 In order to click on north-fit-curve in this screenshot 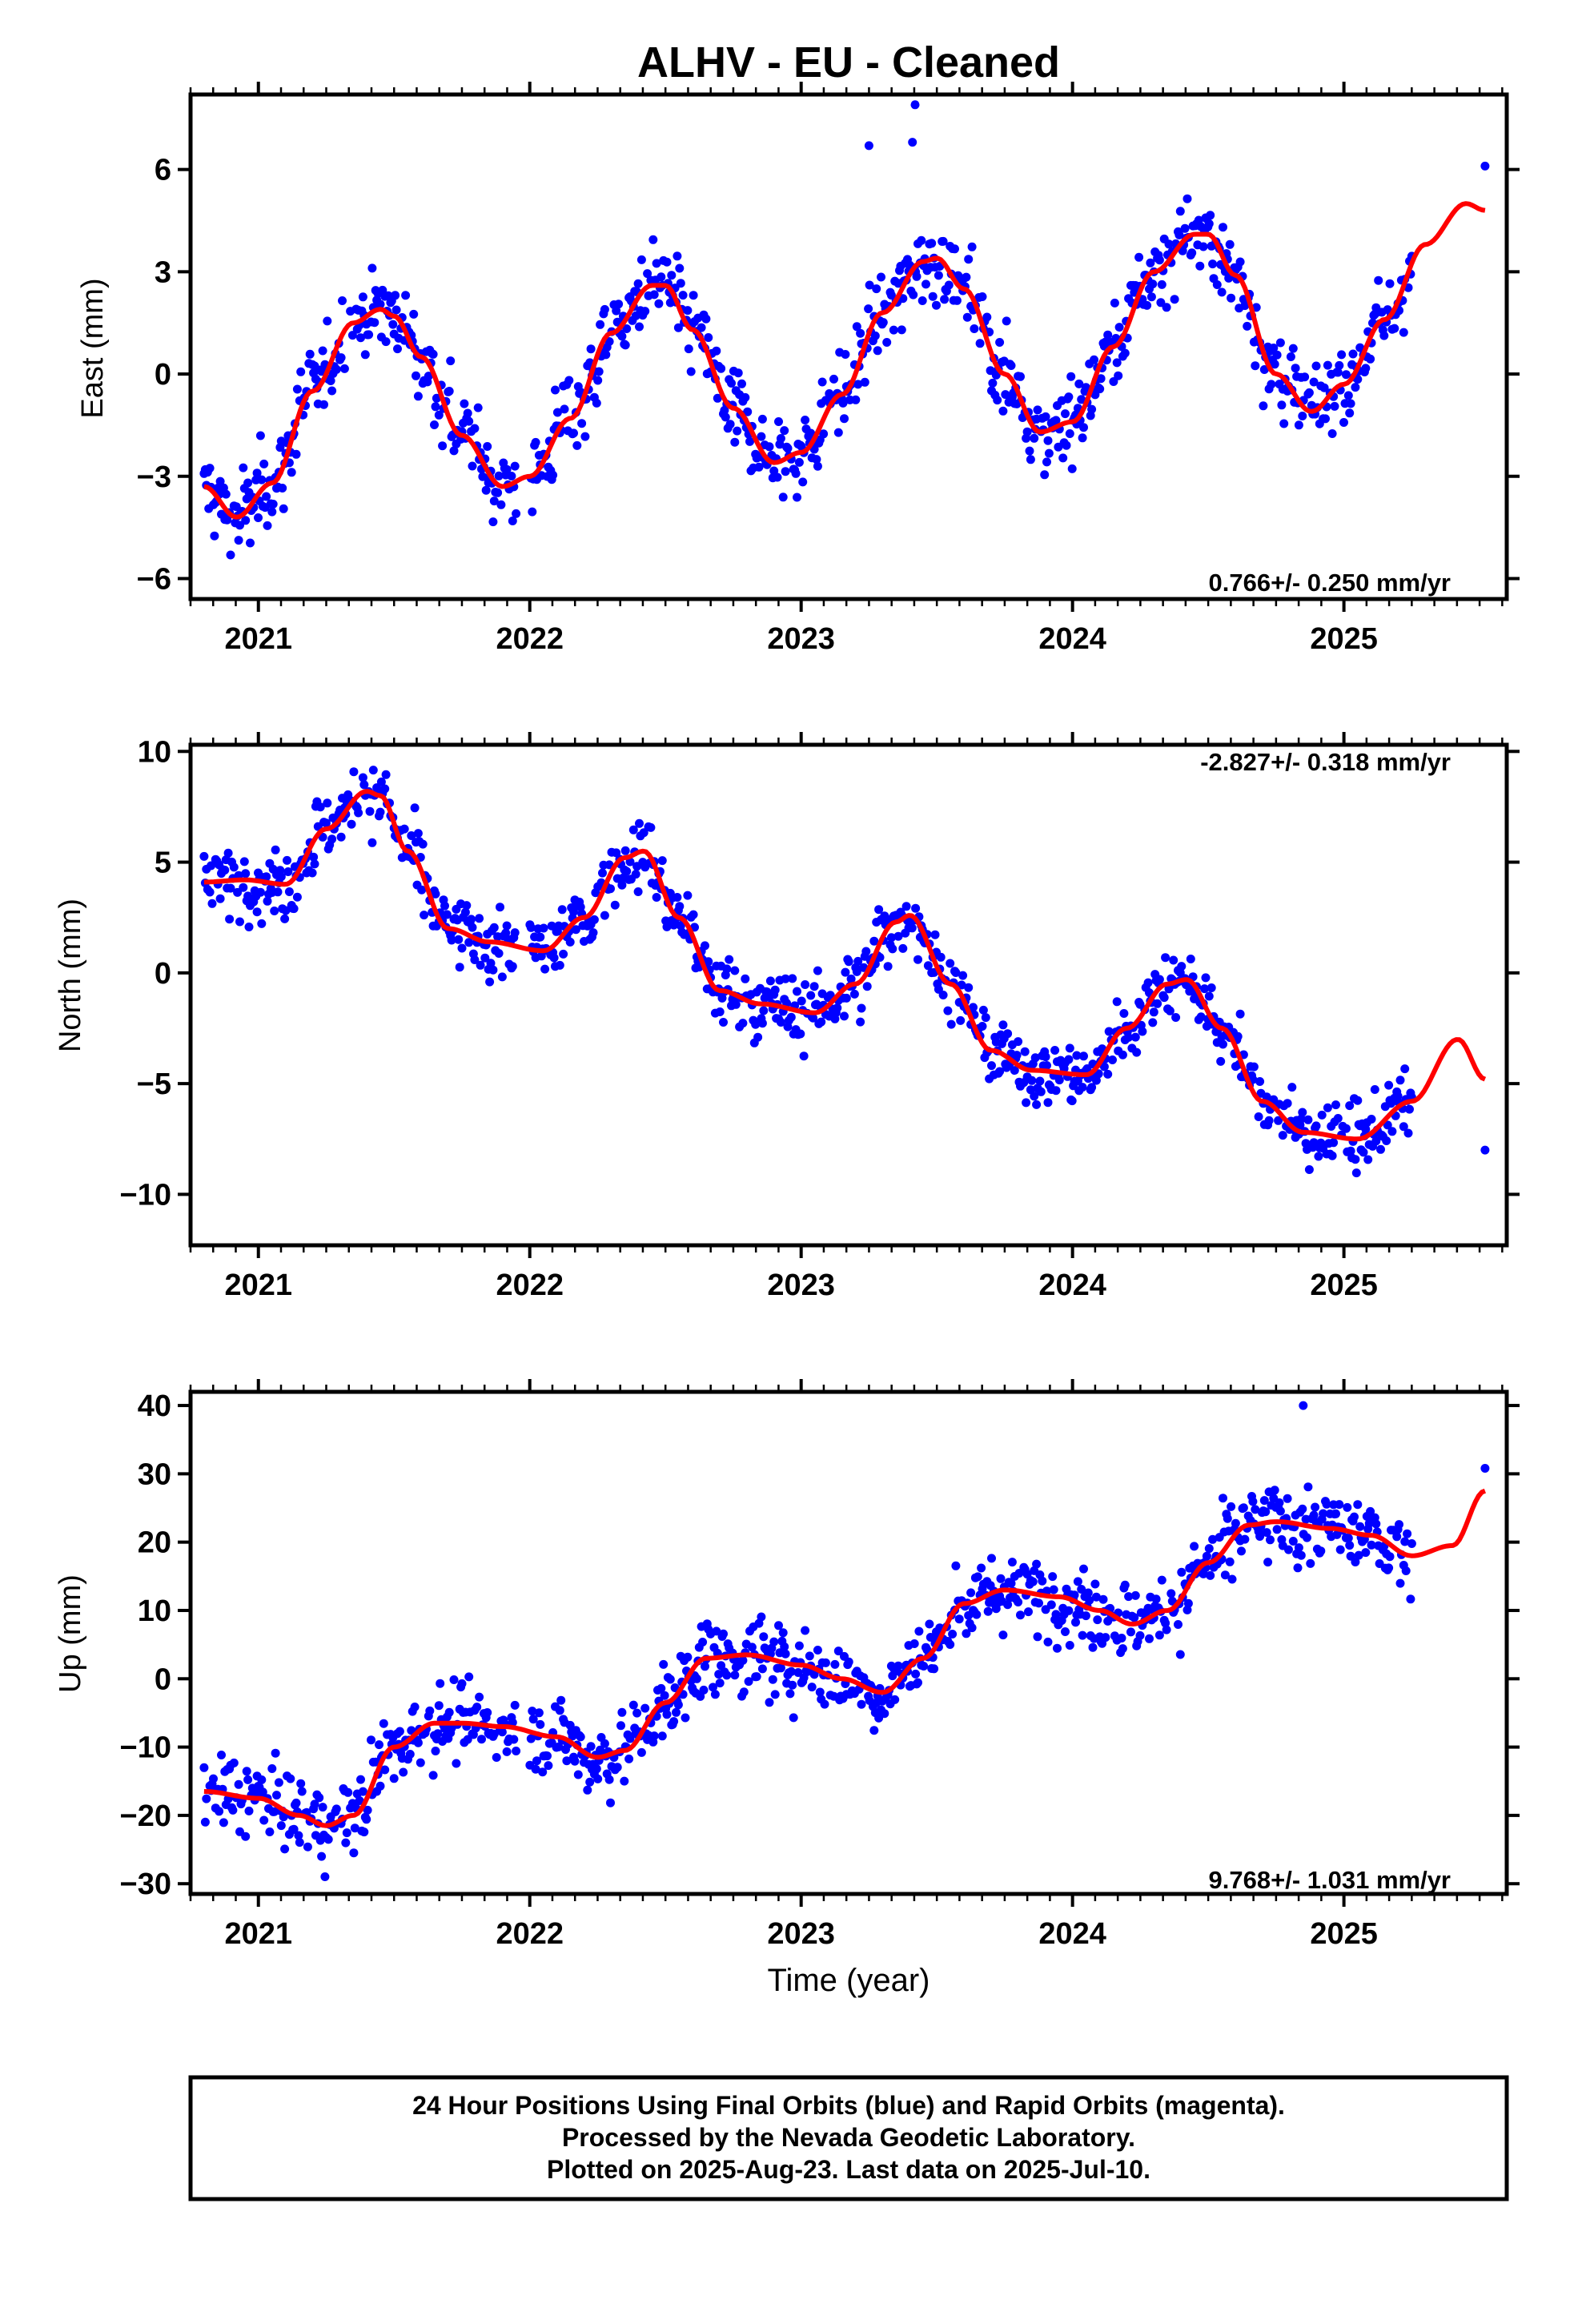, I will do `click(845, 965)`.